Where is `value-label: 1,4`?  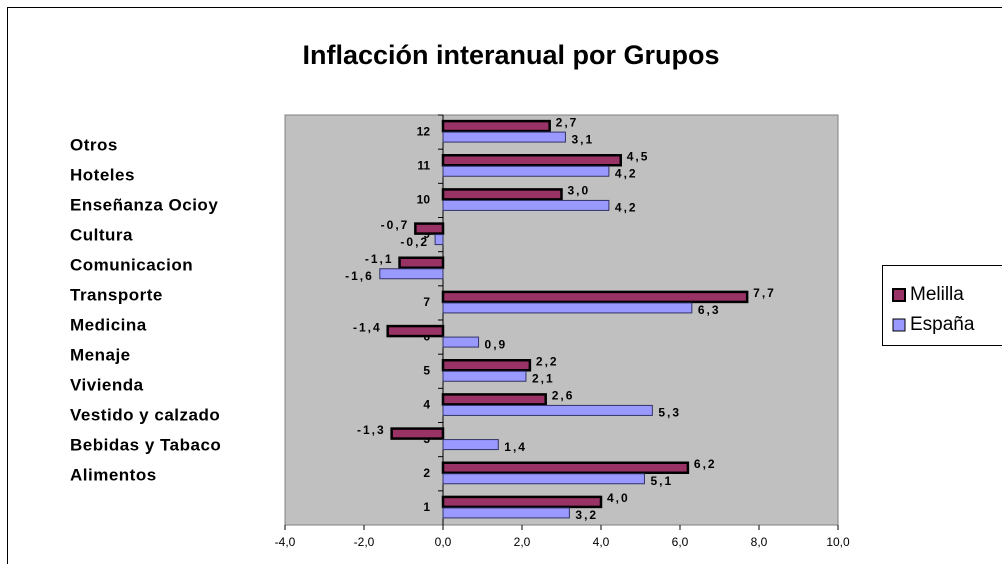 value-label: 1,4 is located at coordinates (515, 447).